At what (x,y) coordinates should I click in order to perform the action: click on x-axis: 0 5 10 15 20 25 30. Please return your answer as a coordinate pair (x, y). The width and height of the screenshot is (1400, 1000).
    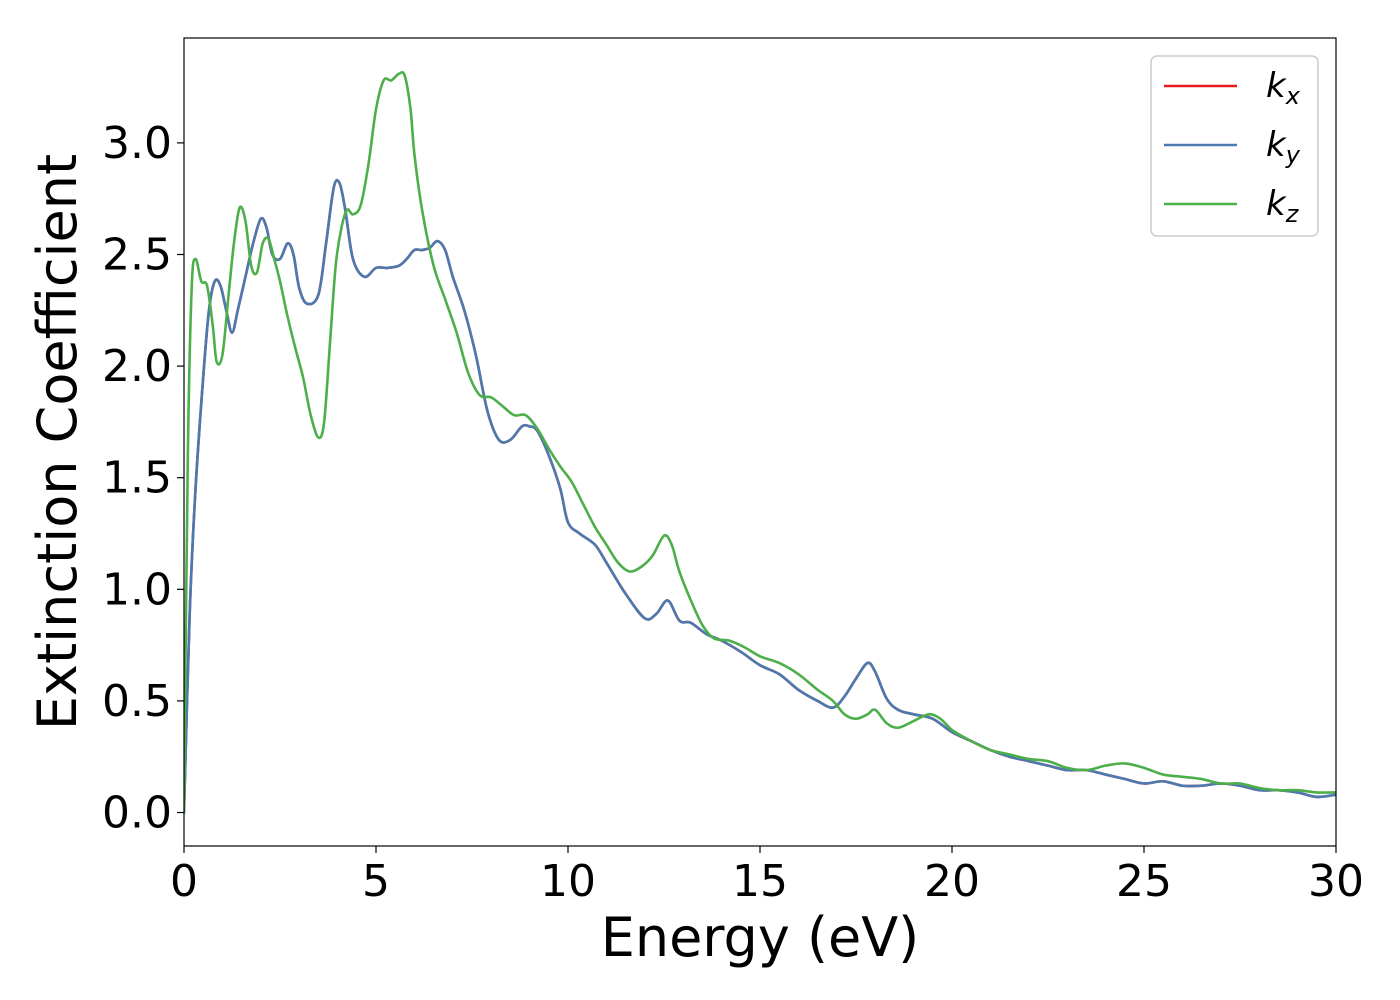
    Looking at the image, I should click on (767, 876).